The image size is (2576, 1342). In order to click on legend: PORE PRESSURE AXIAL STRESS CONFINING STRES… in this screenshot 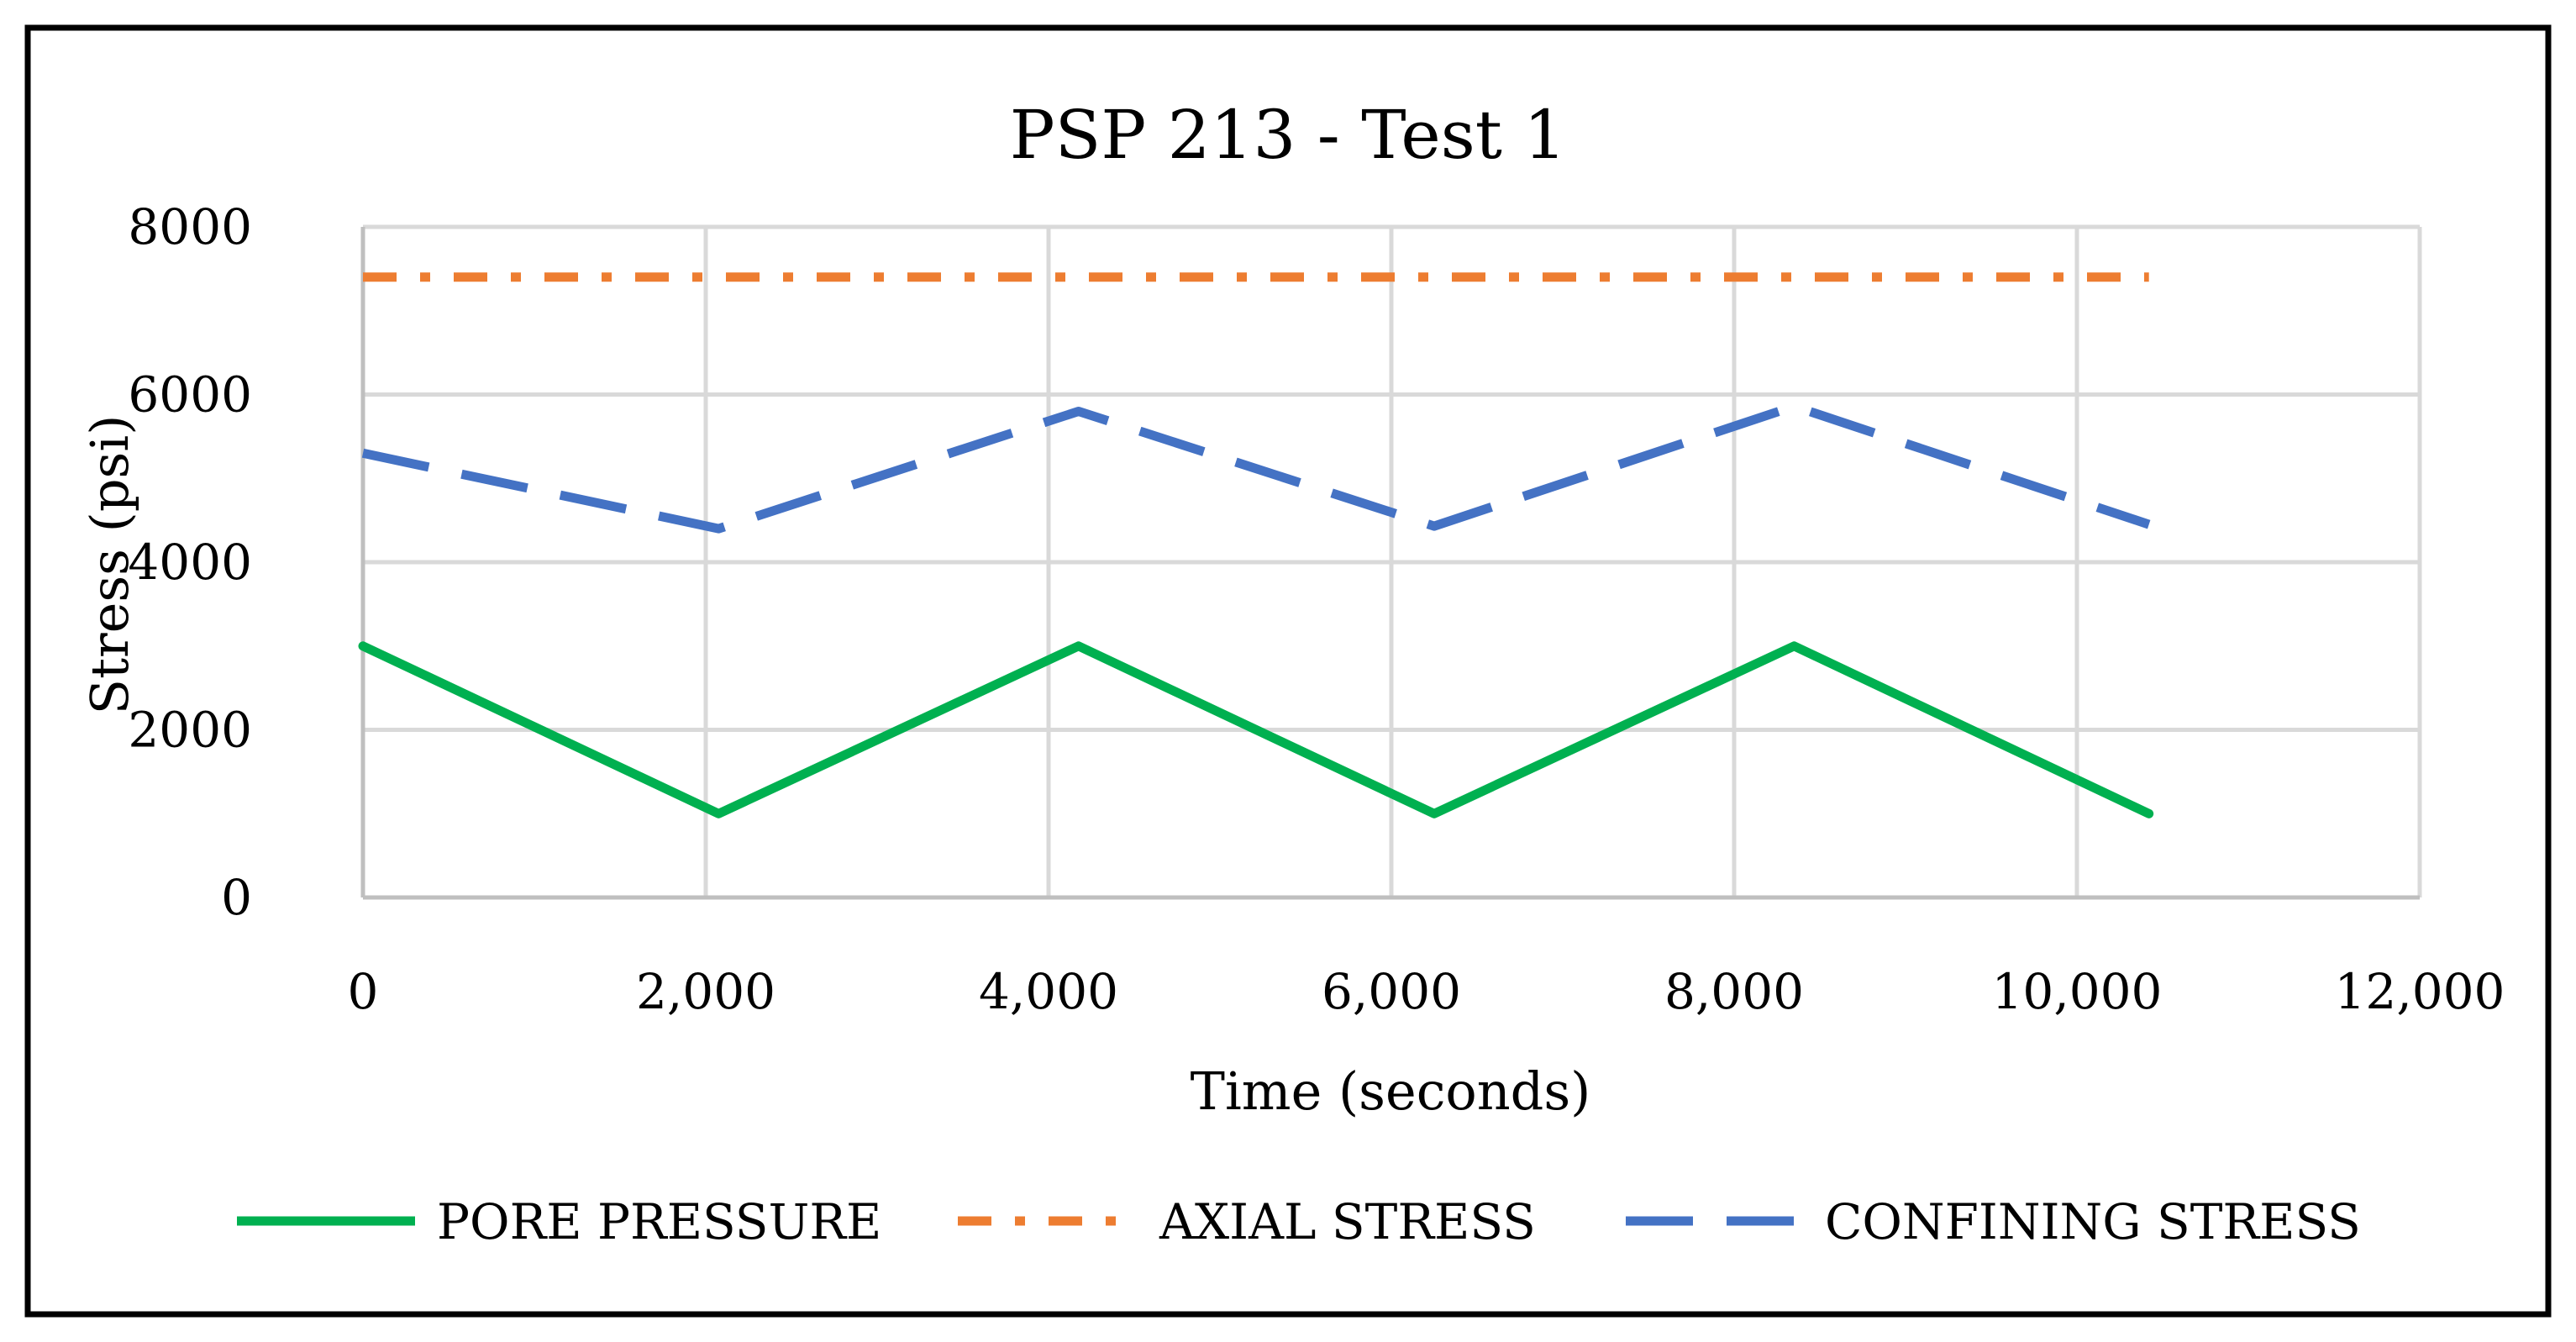, I will do `click(1299, 1221)`.